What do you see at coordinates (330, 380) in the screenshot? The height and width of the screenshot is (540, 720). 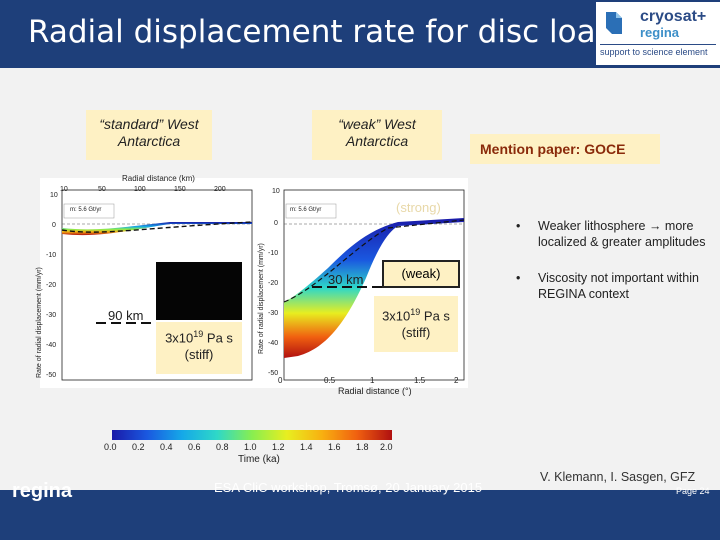 I see `right-x-tick: 0.5` at bounding box center [330, 380].